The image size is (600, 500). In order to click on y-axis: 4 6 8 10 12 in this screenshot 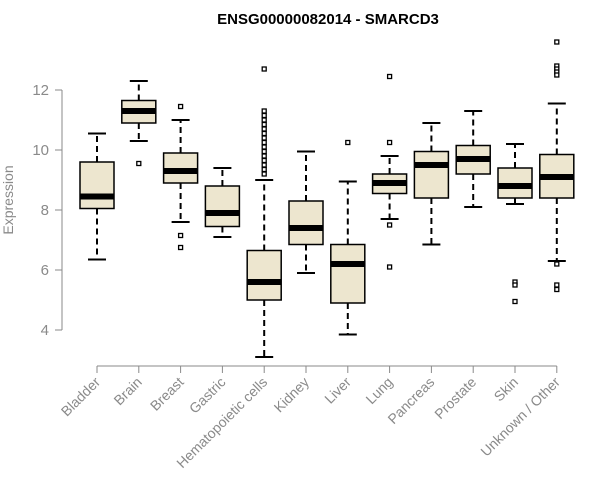, I will do `click(47, 210)`.